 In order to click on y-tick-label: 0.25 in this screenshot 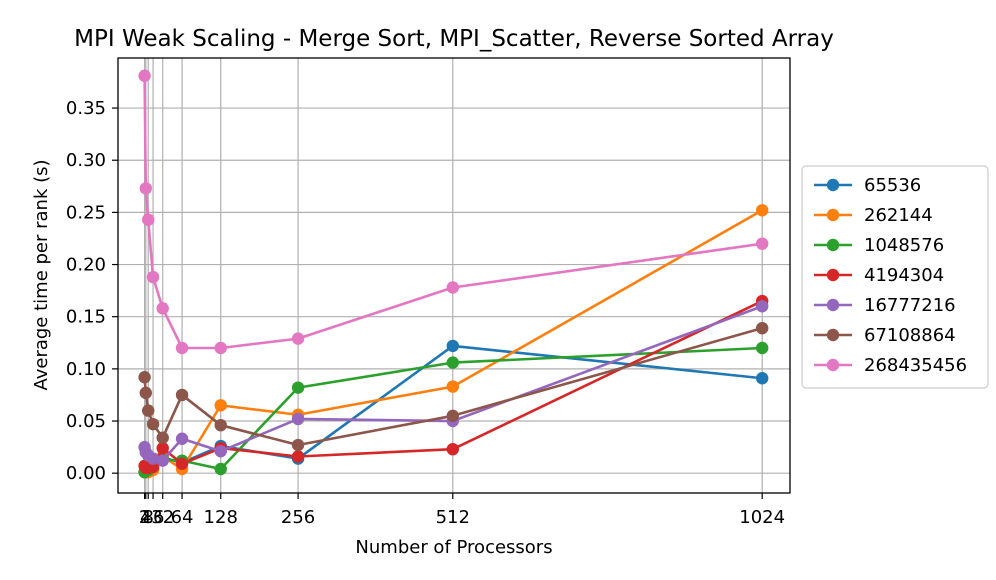, I will do `click(86, 212)`.